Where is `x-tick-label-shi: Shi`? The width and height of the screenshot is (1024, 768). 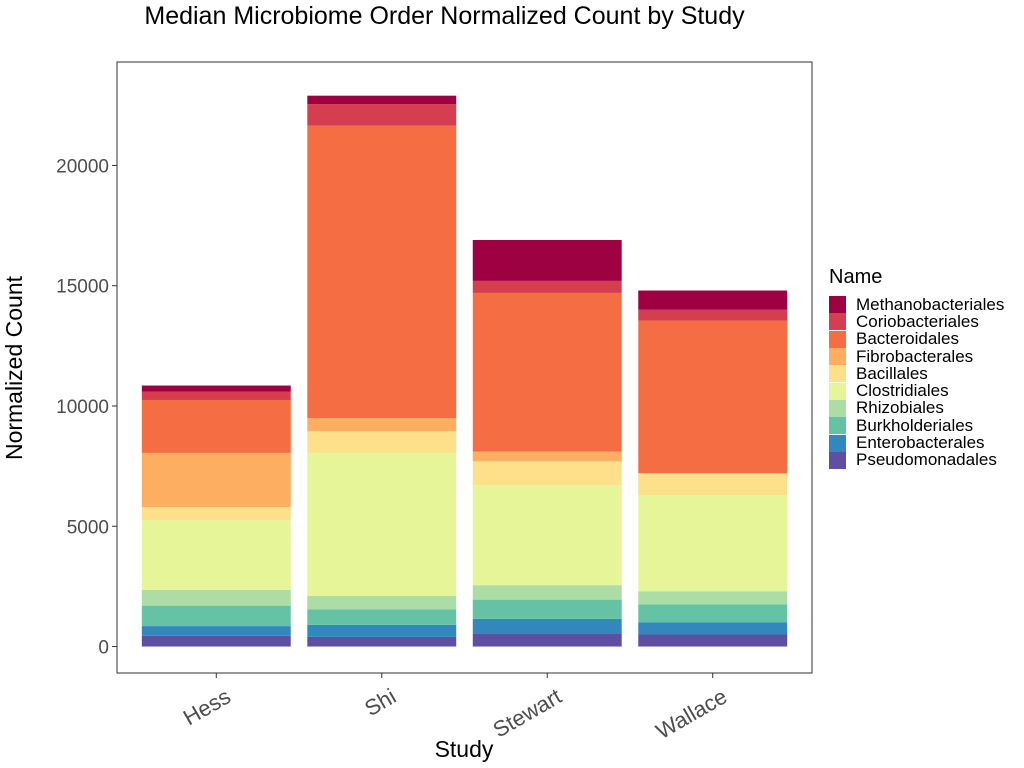 x-tick-label-shi: Shi is located at coordinates (380, 703).